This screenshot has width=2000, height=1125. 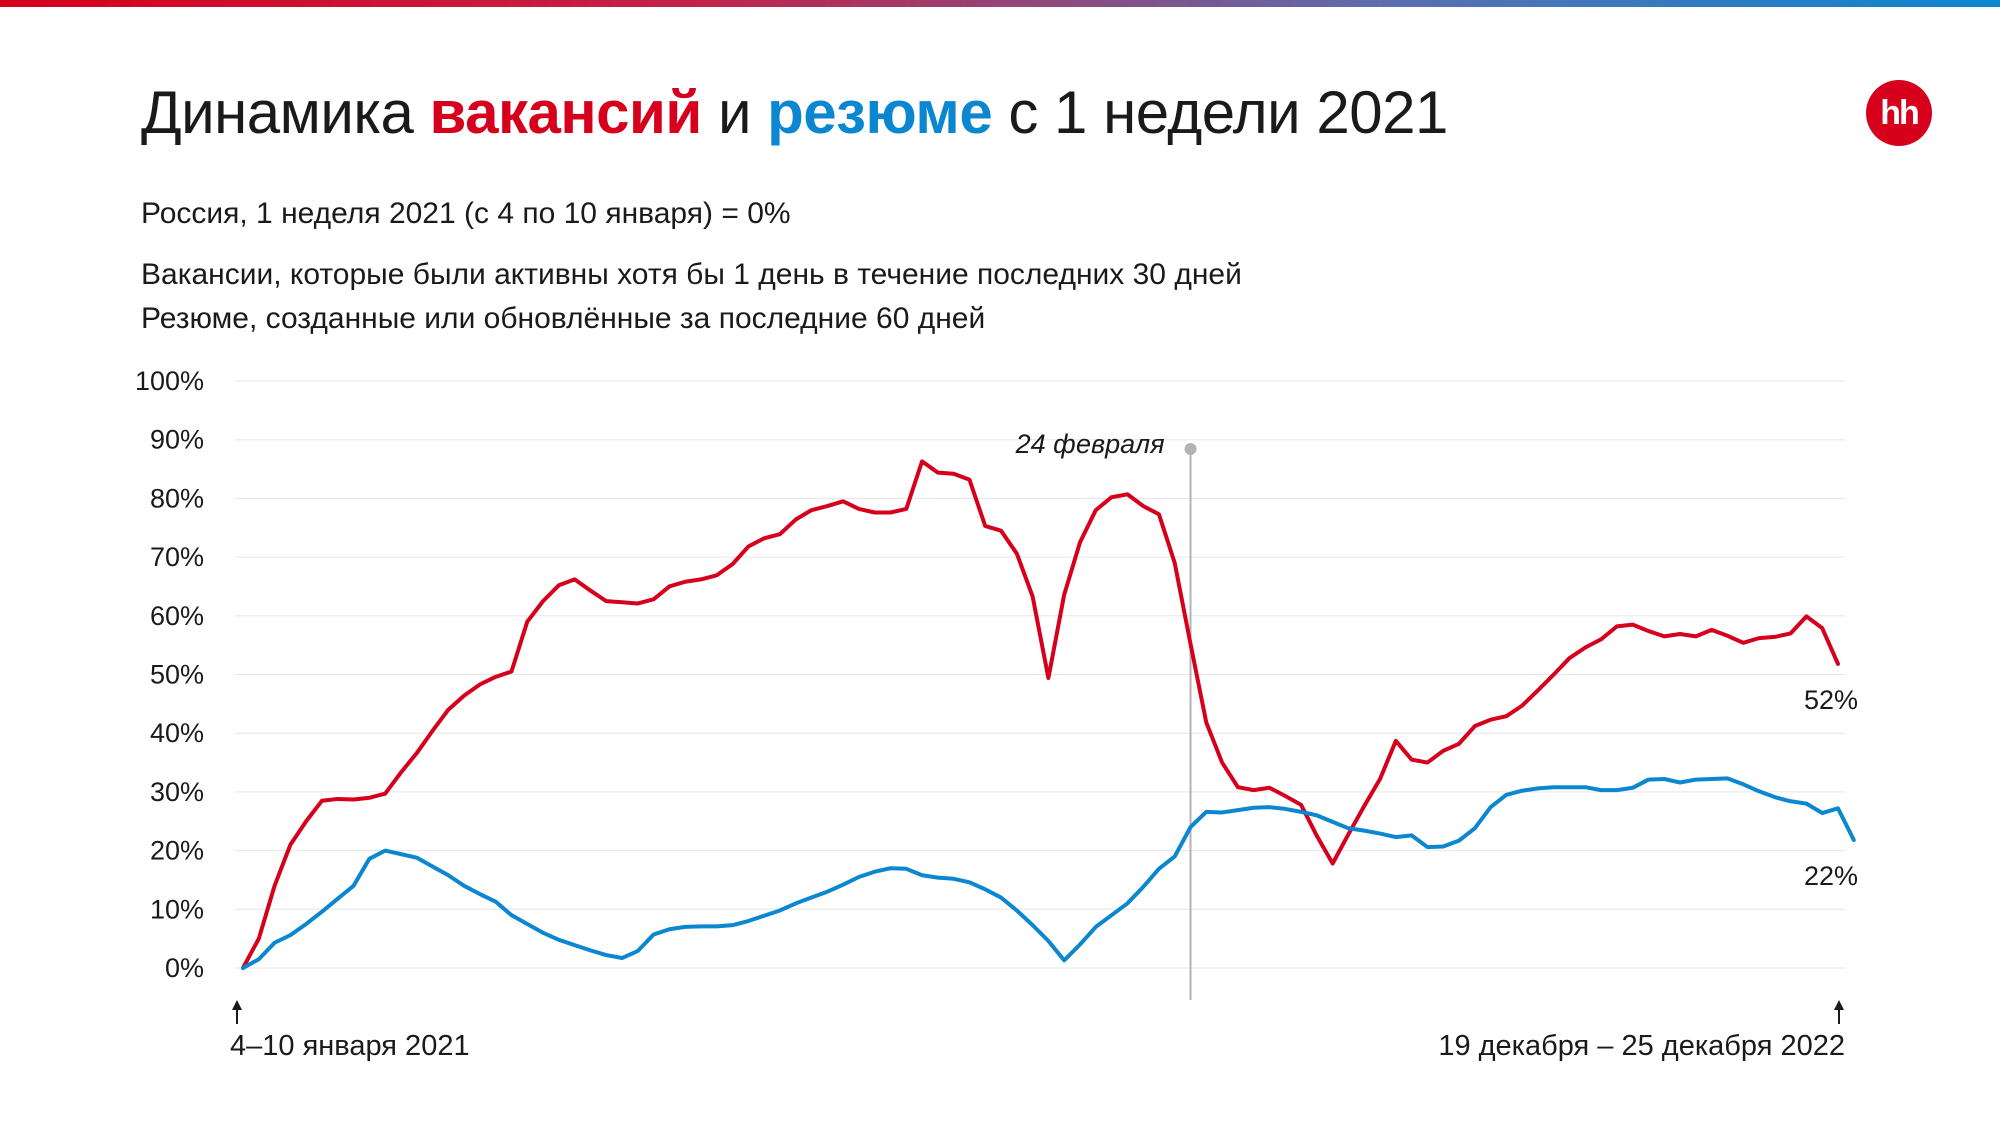 I want to click on y-tick-label: 50%, so click(x=177, y=675).